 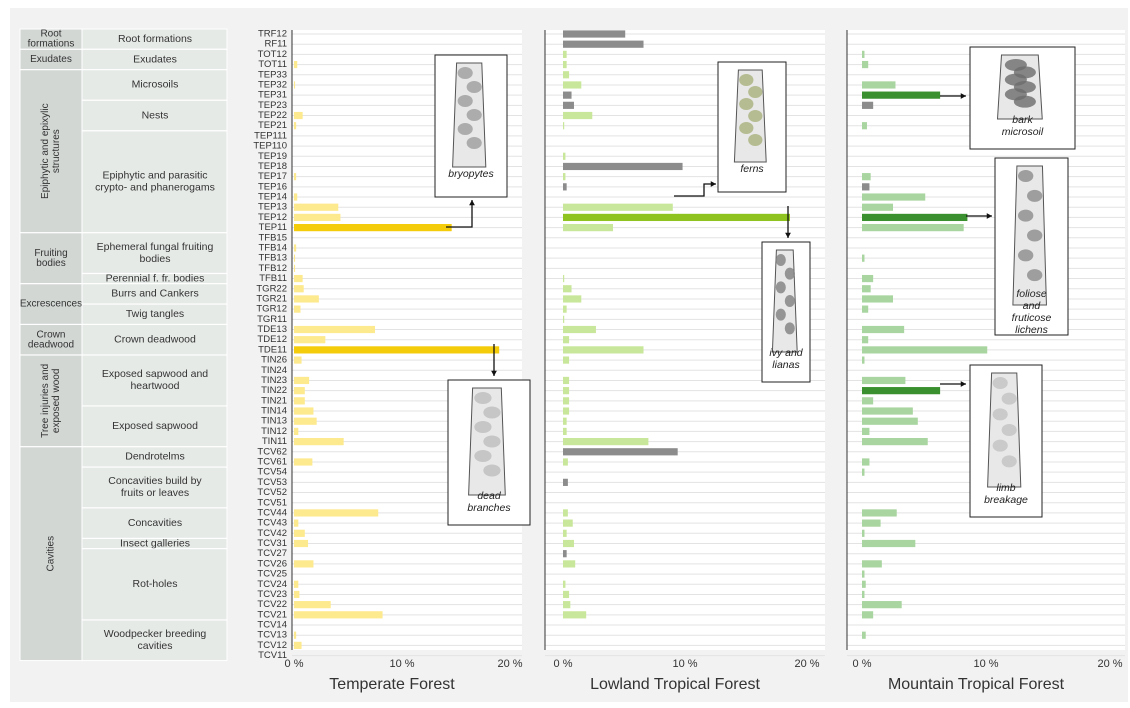 What do you see at coordinates (1005, 488) in the screenshot?
I see `callout-caption: limb` at bounding box center [1005, 488].